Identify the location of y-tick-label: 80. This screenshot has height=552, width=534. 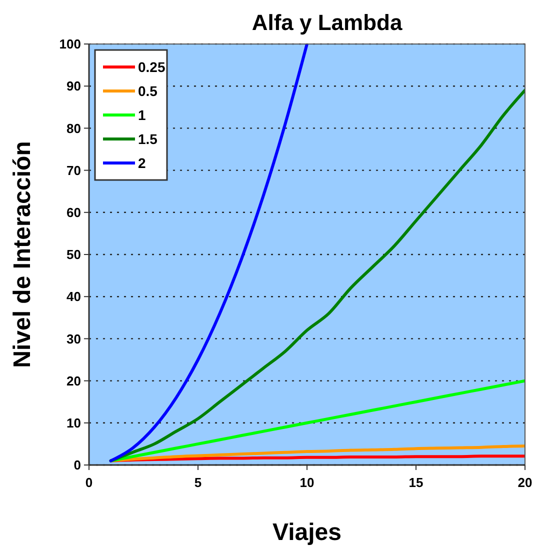
(73, 128).